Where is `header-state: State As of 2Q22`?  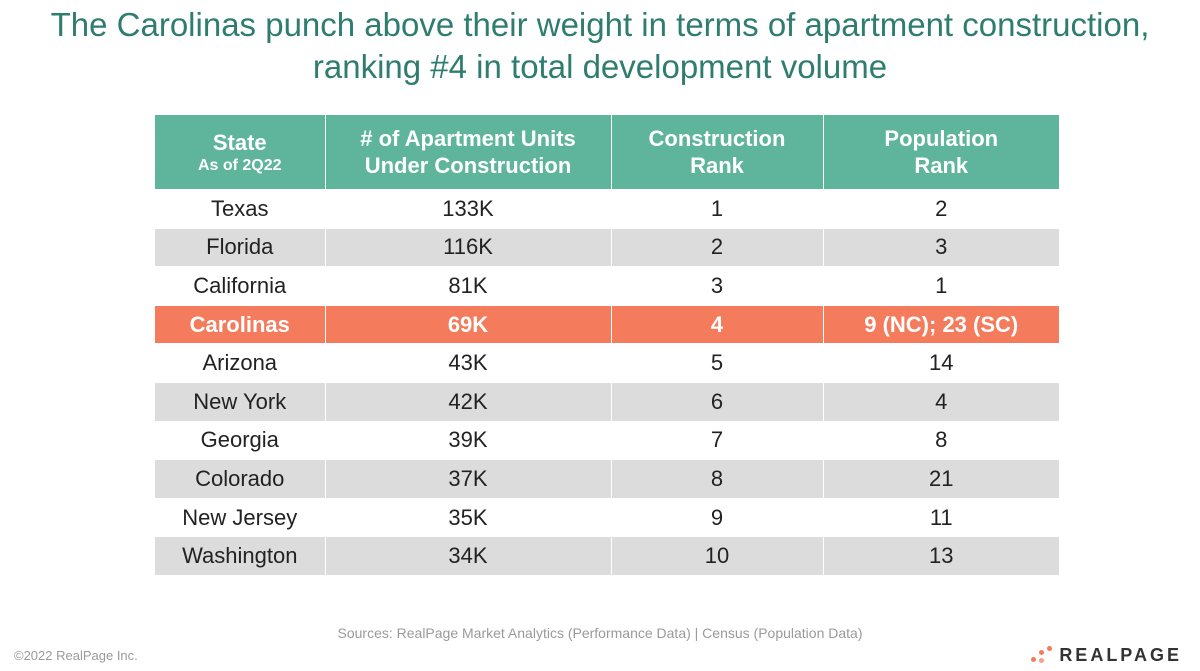 header-state: State As of 2Q22 is located at coordinates (240, 152).